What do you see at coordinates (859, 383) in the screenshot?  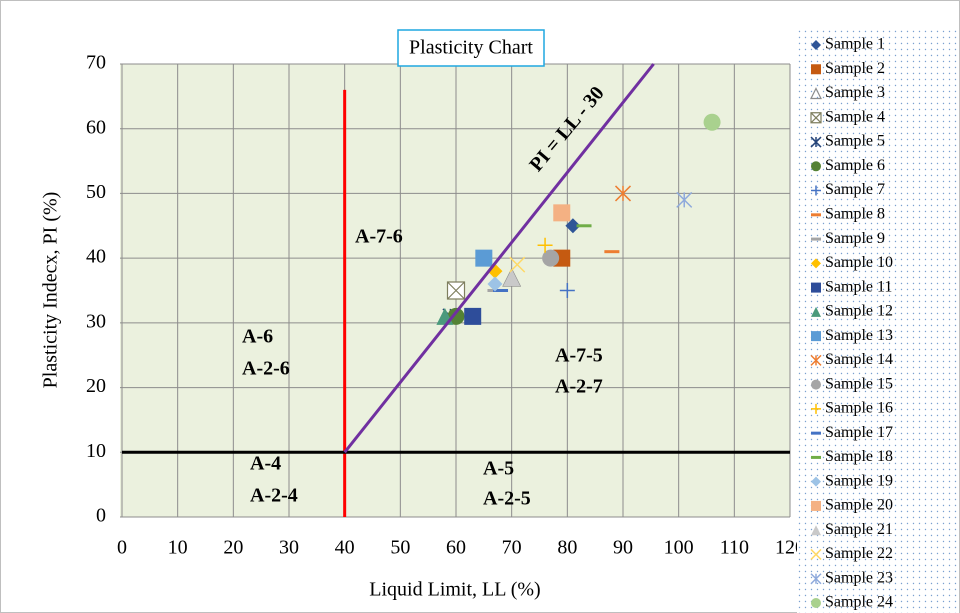 I see `legend-label: Sample 15` at bounding box center [859, 383].